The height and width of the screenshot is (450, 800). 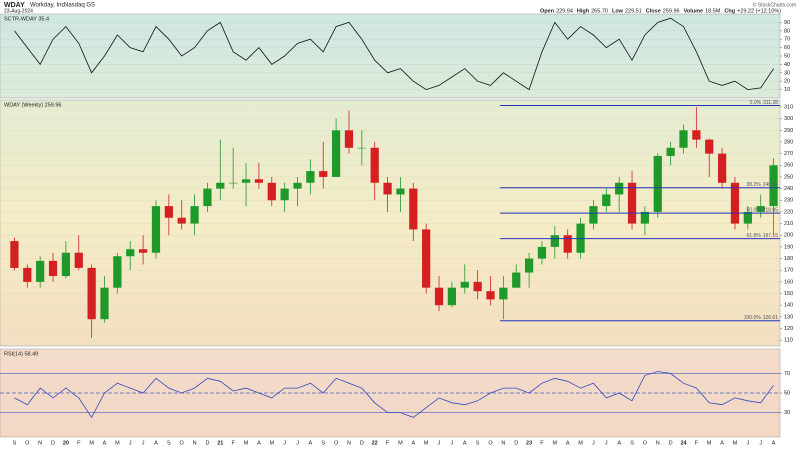 What do you see at coordinates (754, 236) in the screenshot?
I see `fib-level: 61.8%` at bounding box center [754, 236].